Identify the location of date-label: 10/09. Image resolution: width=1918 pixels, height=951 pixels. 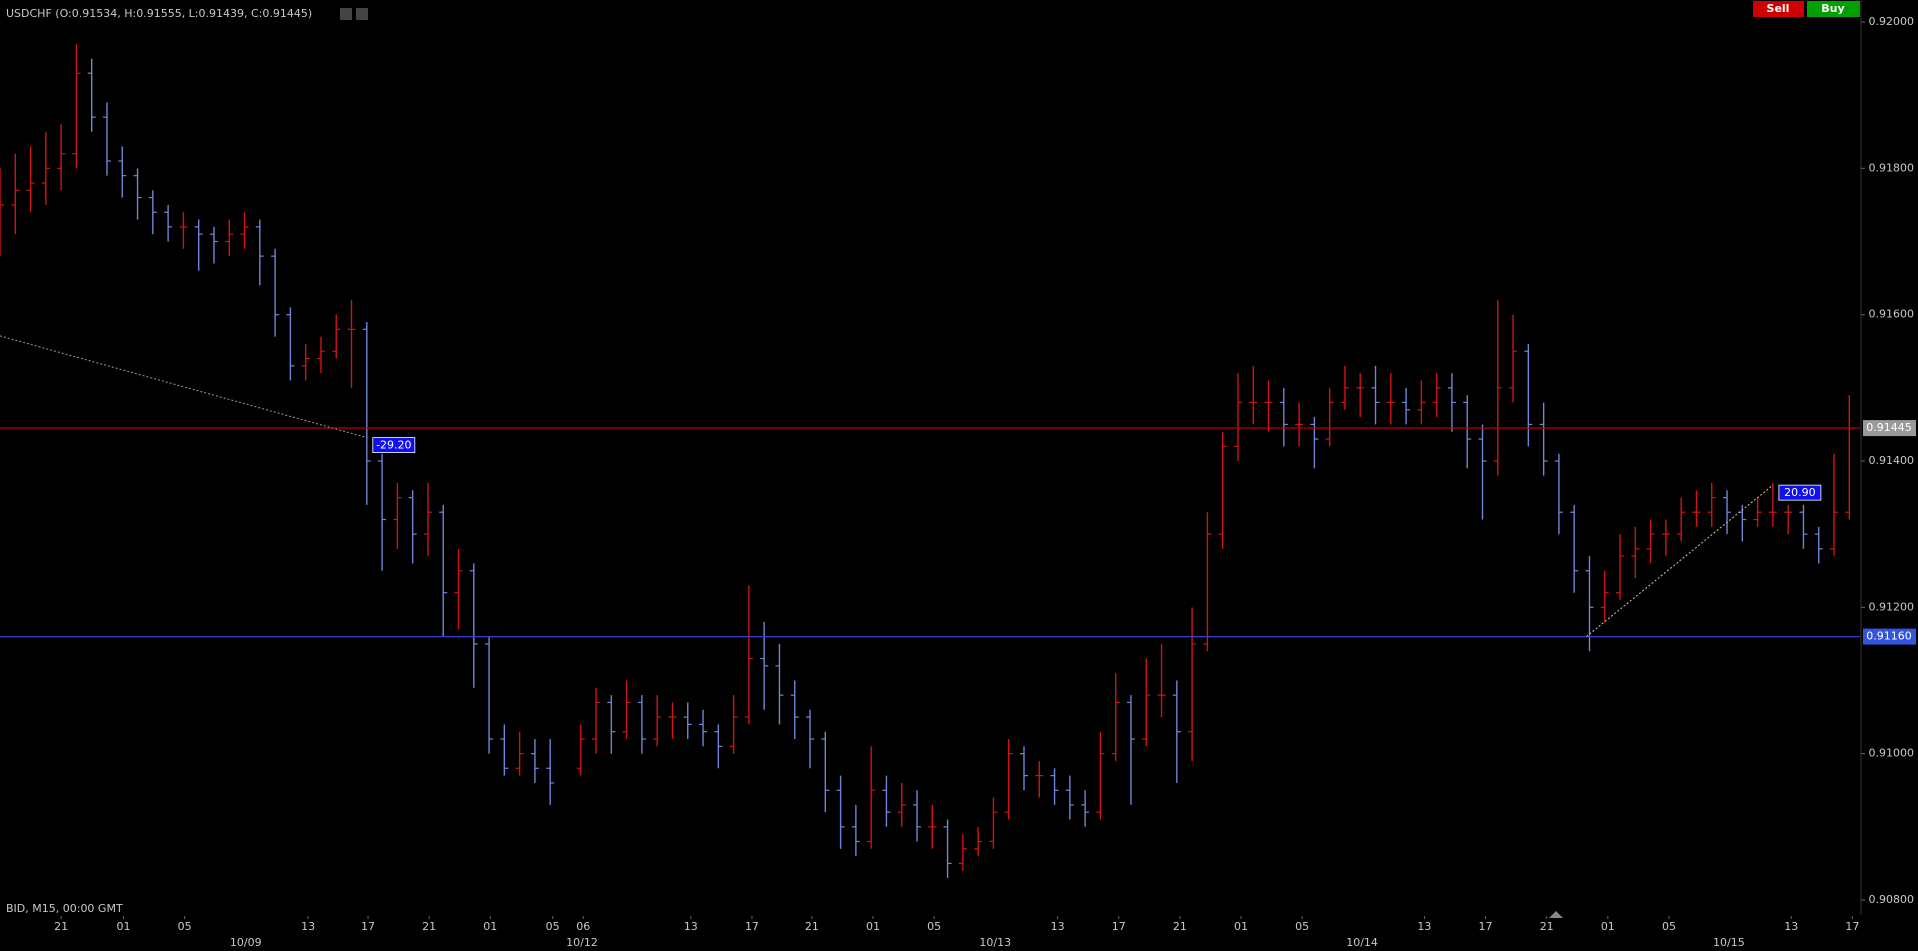
(246, 942).